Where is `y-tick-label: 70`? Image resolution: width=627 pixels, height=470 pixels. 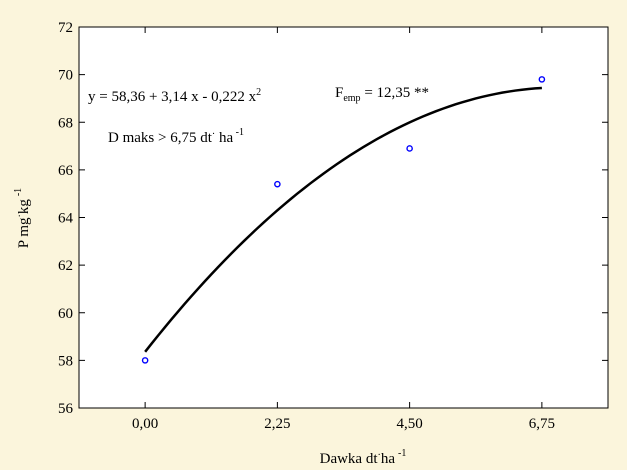
y-tick-label: 70 is located at coordinates (65, 76).